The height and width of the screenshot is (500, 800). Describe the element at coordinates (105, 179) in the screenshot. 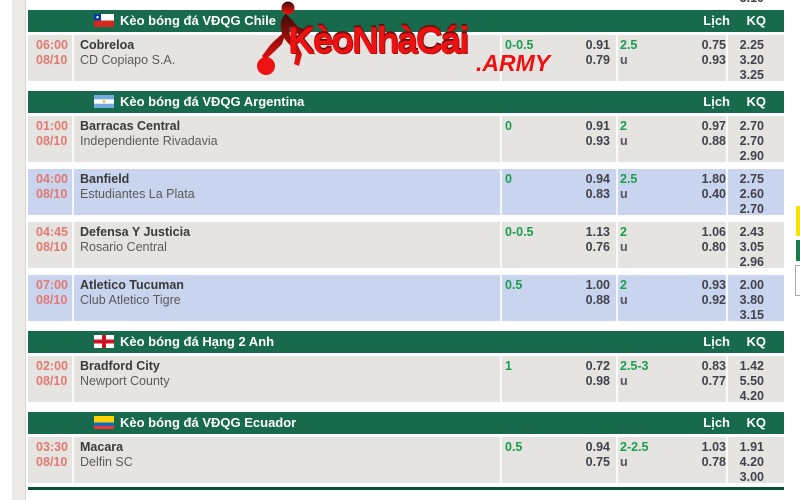

I see `home-team: Banfield` at that location.